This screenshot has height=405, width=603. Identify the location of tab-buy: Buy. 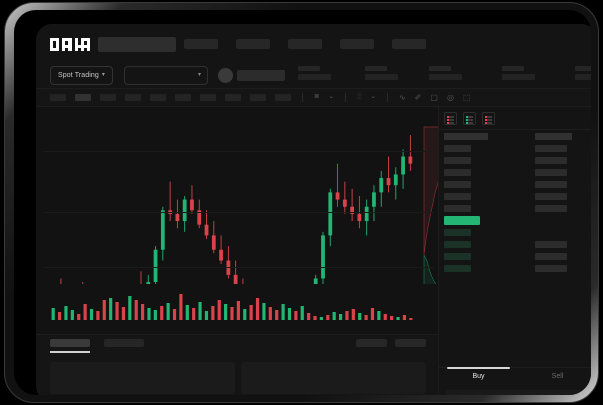
(478, 376).